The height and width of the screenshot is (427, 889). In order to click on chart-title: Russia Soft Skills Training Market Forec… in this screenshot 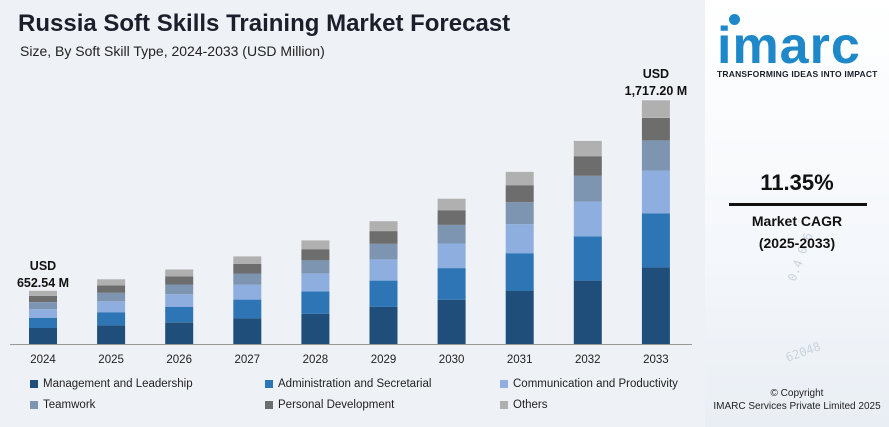, I will do `click(264, 23)`.